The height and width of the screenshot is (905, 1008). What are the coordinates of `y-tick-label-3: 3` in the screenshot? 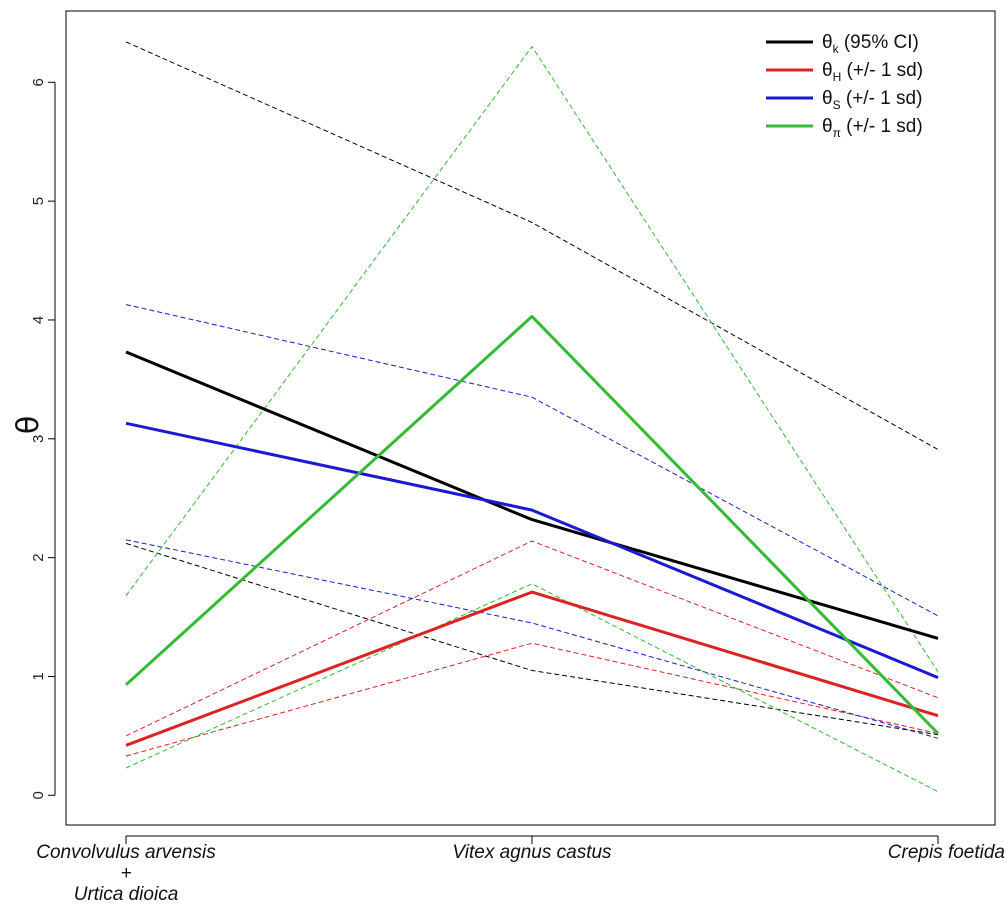 It's located at (38, 439).